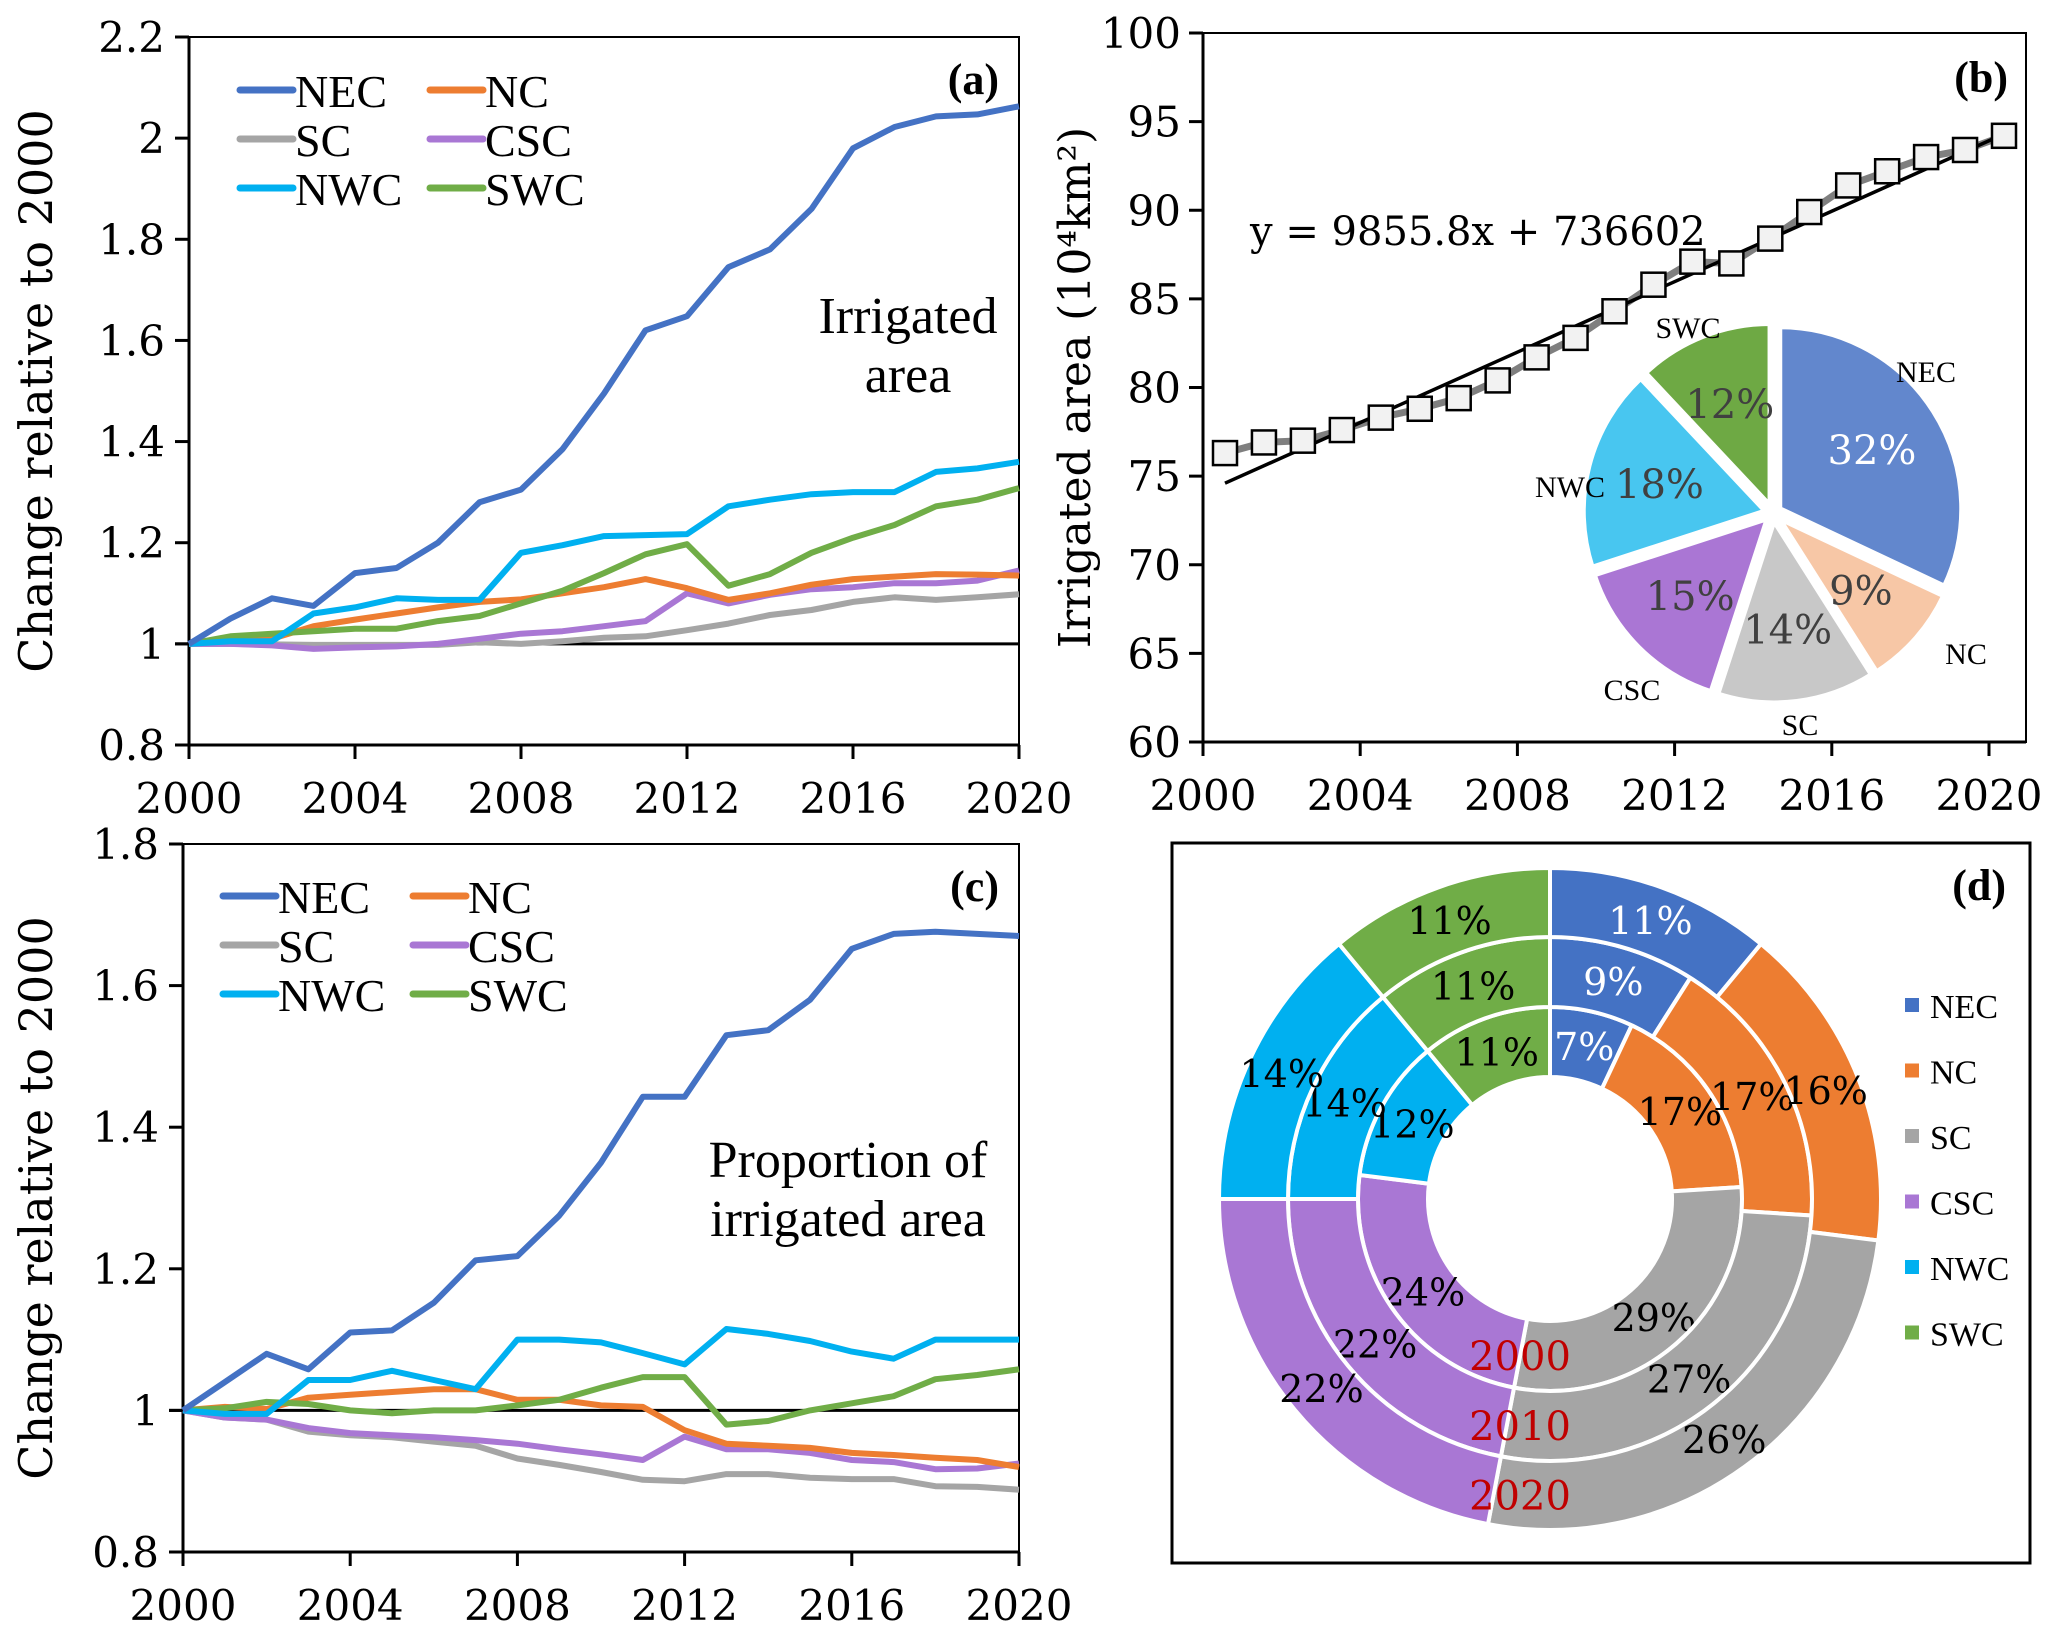  I want to click on legend-label-sc: SC, so click(323, 140).